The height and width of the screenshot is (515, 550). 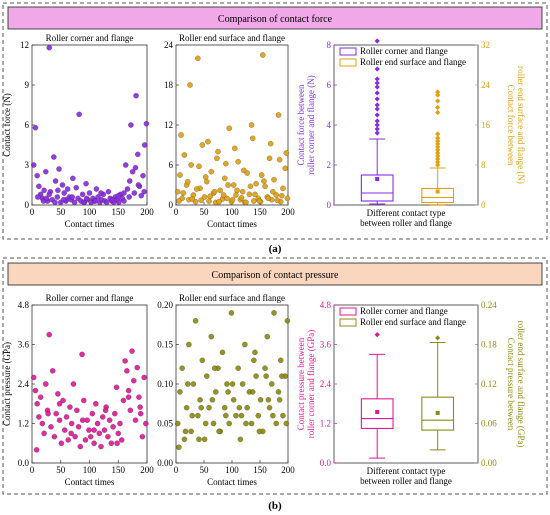 I want to click on y-tick-label: 4.8, so click(x=24, y=305).